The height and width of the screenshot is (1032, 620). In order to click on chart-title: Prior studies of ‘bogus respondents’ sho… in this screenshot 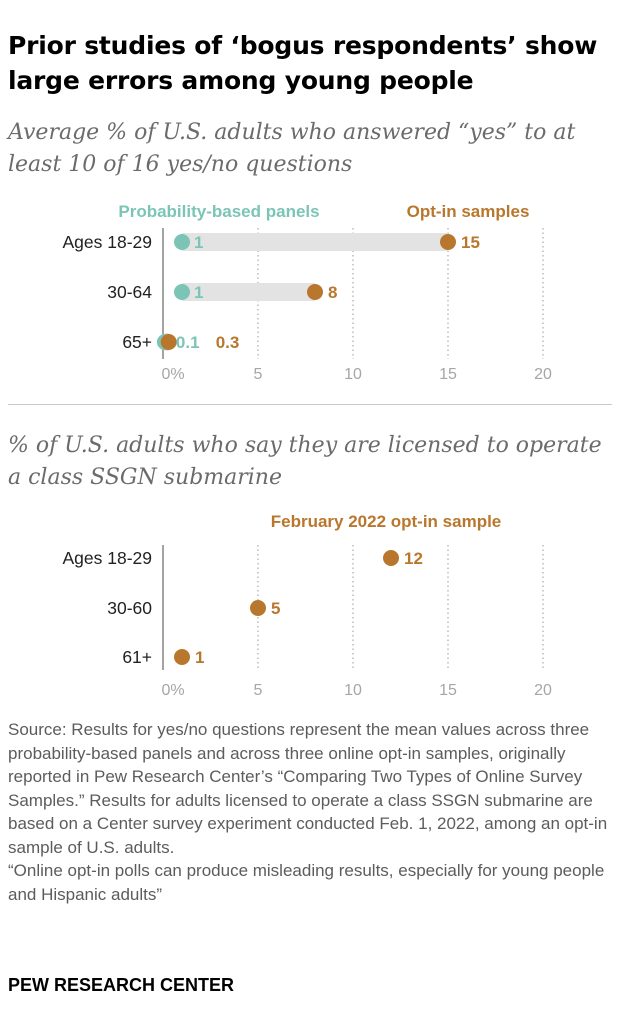, I will do `click(303, 63)`.